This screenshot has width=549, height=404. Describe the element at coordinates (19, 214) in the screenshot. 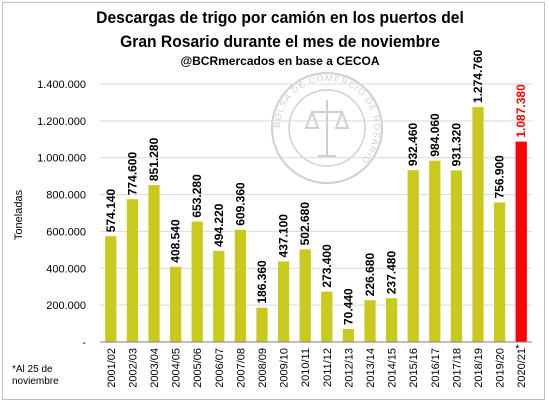

I see `y-axis-label: Toneladas` at that location.